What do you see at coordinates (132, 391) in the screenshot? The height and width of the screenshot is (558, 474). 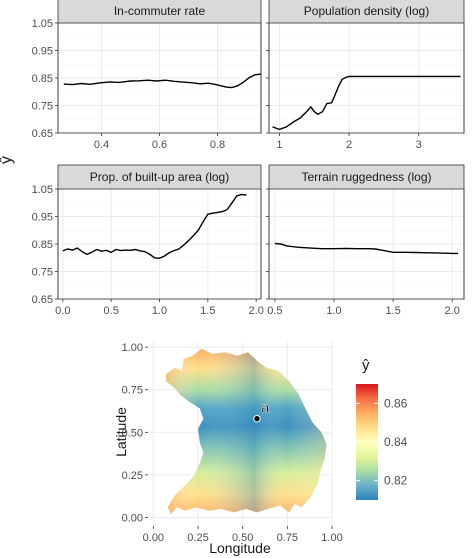 I see `map-y-tick-label: 0.75` at bounding box center [132, 391].